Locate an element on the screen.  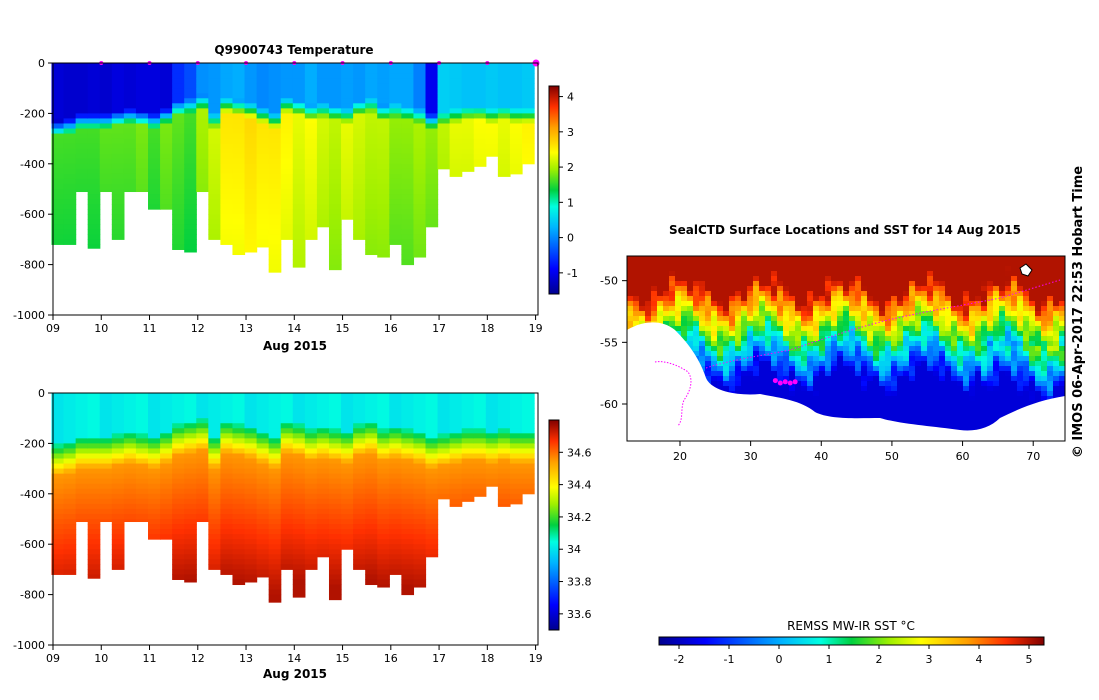
salinity-y-axis: 0-200-400-600-800-1000 is located at coordinates (33, 519).